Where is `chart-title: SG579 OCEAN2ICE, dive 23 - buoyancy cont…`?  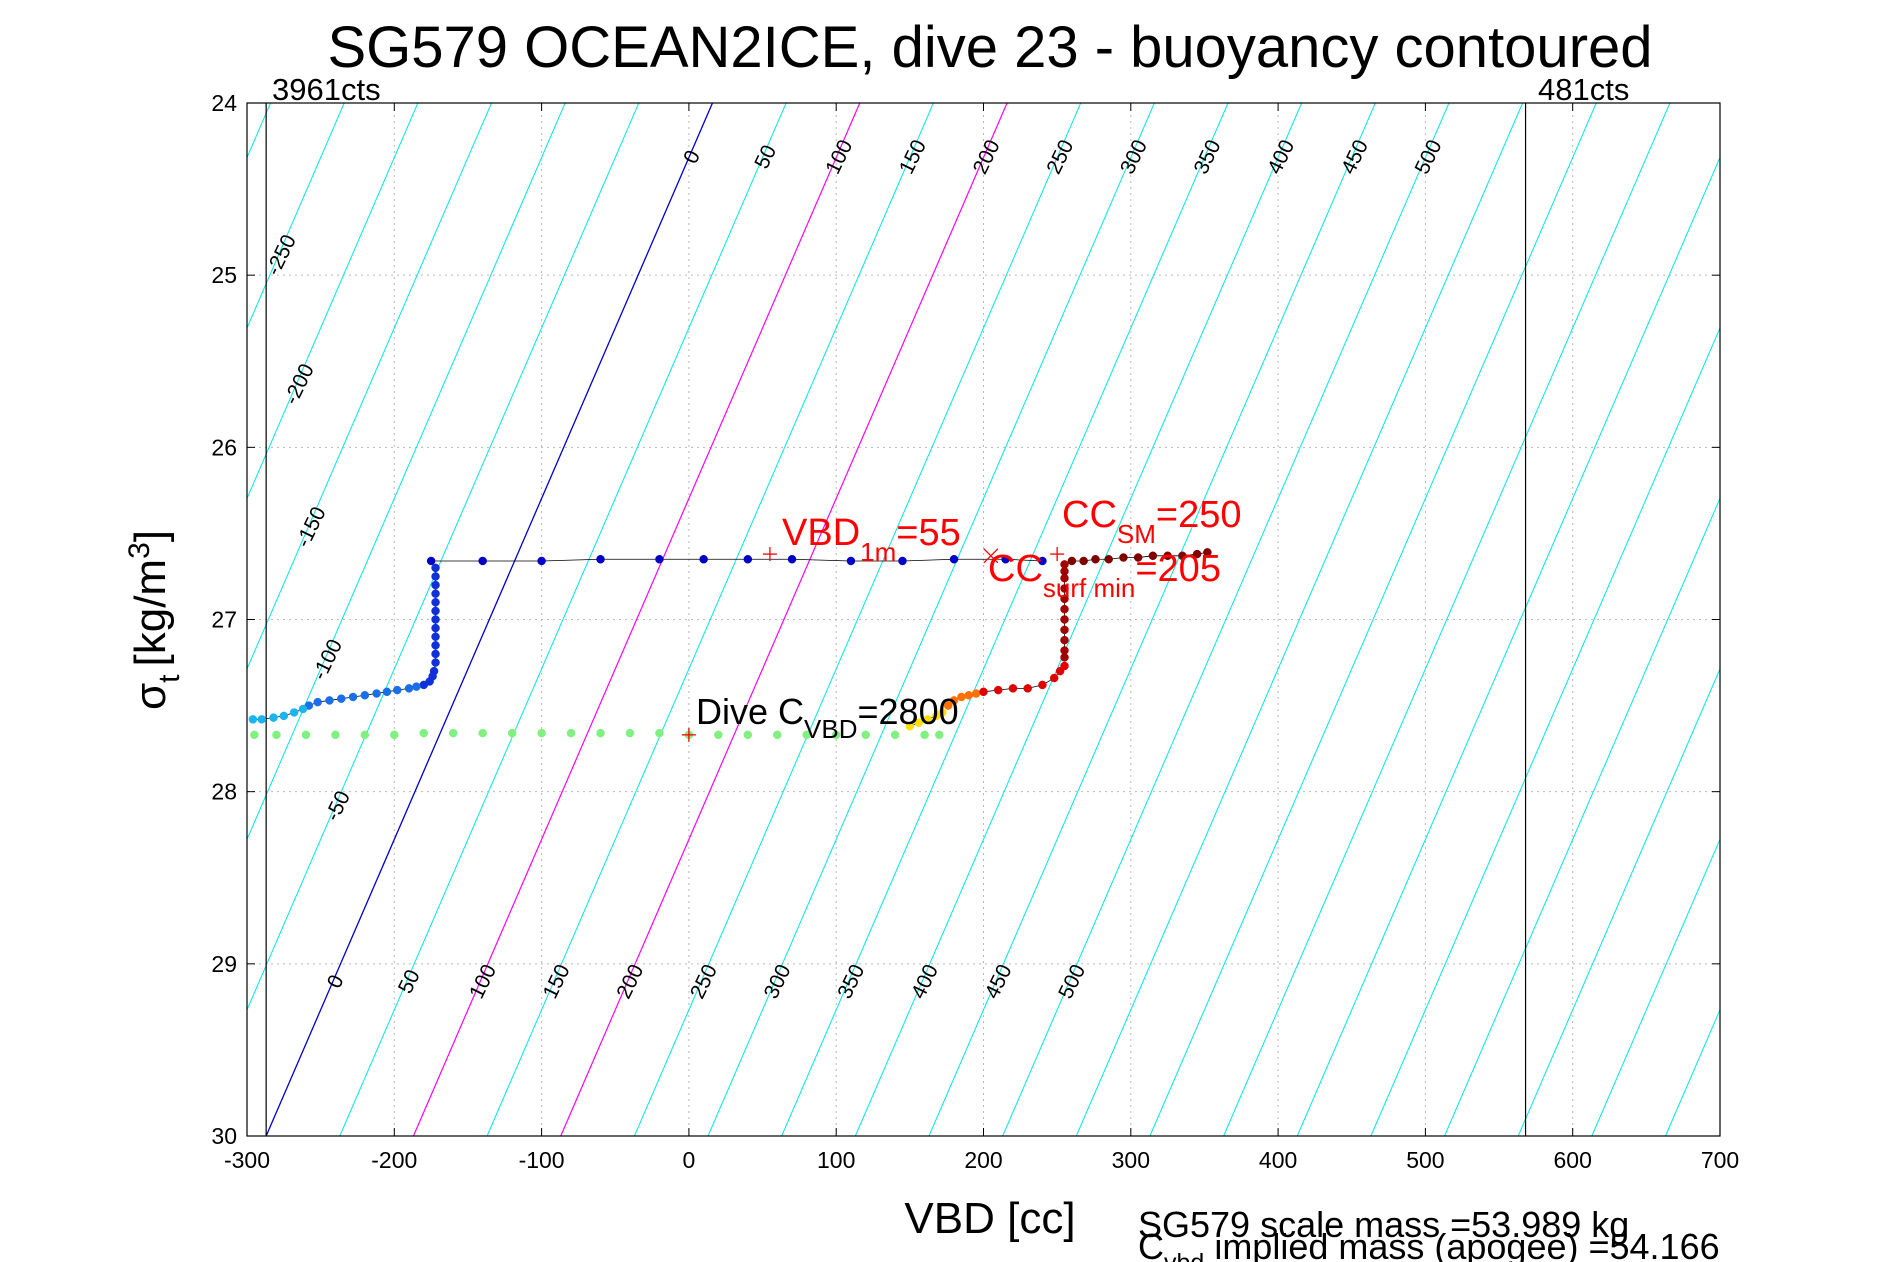
chart-title: SG579 OCEAN2ICE, dive 23 - buoyancy cont… is located at coordinates (989, 47).